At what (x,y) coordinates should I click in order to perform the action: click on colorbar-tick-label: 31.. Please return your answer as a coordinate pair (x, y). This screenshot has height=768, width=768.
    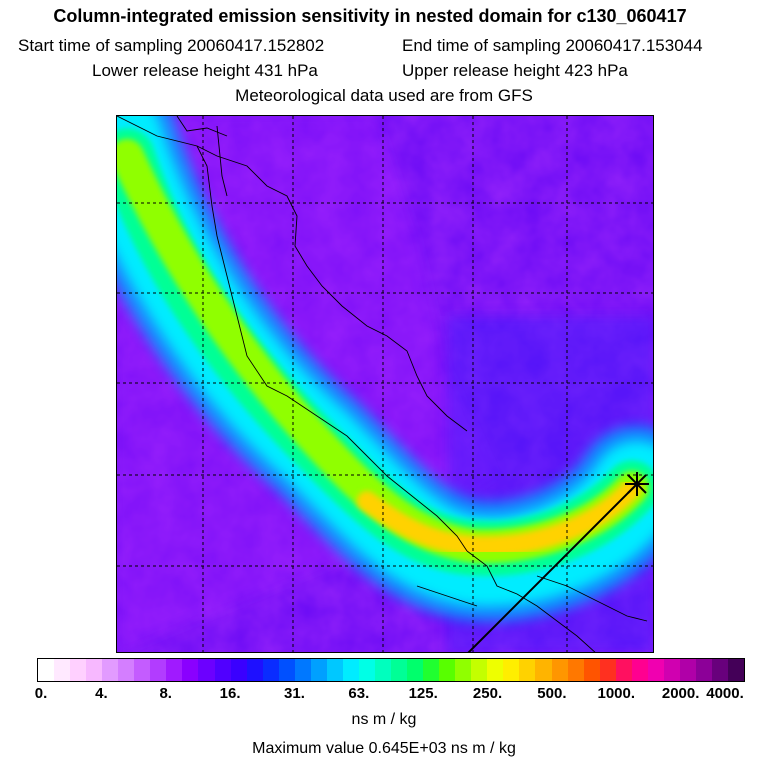
    Looking at the image, I should click on (294, 693).